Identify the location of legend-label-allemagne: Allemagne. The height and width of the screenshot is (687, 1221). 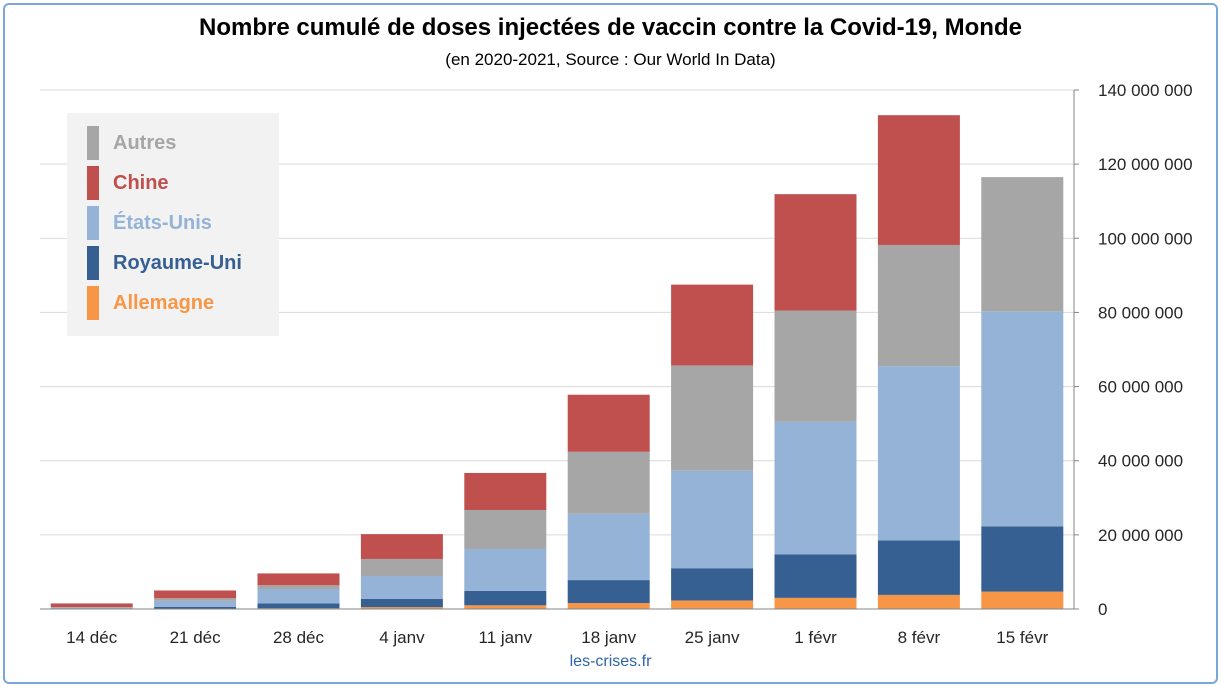
(164, 303).